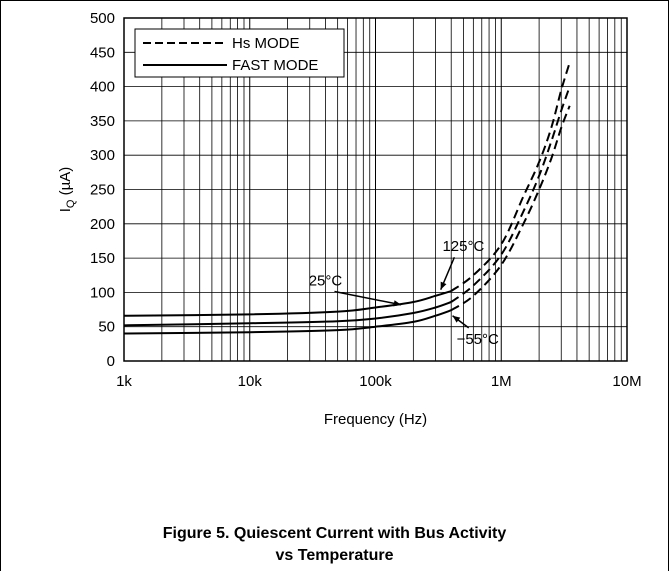 The height and width of the screenshot is (571, 671). What do you see at coordinates (102, 292) in the screenshot?
I see `y-tick-label: 100` at bounding box center [102, 292].